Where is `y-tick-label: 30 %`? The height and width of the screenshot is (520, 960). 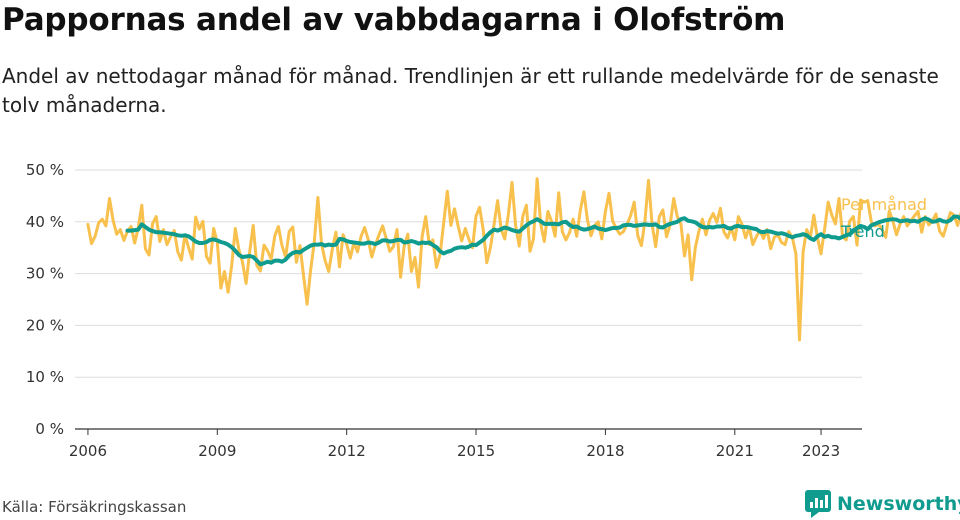 y-tick-label: 30 % is located at coordinates (45, 274).